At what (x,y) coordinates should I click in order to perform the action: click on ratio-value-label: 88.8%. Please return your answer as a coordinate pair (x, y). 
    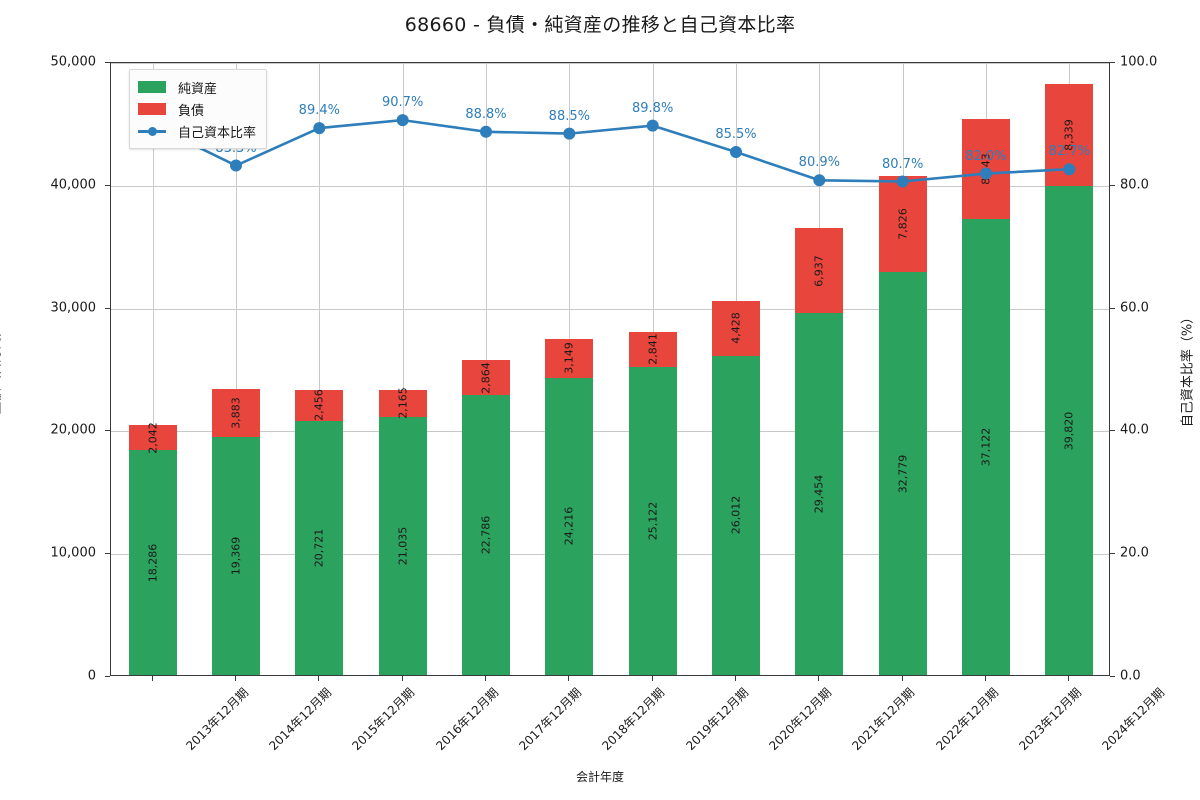
    Looking at the image, I should click on (486, 114).